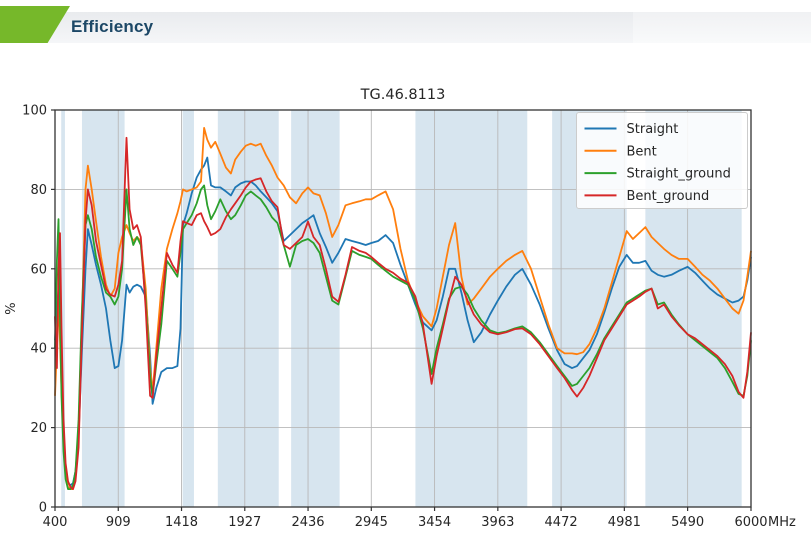 This screenshot has height=535, width=811. I want to click on x-tick-label: 400, so click(55, 522).